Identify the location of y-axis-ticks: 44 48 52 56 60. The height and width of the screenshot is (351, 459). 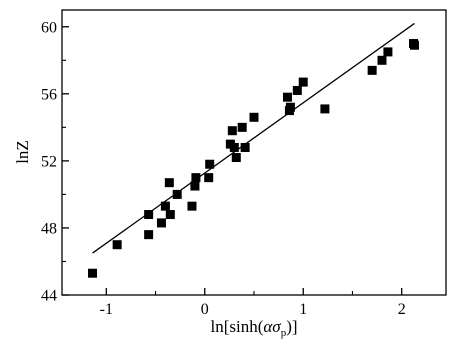
(55, 162).